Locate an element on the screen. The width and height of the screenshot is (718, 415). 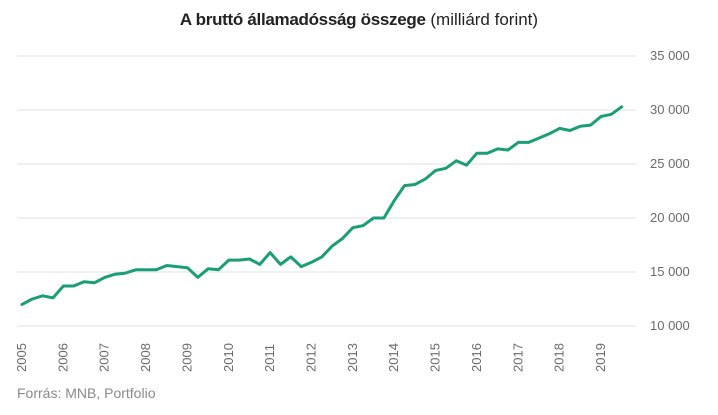
x-tick-label: 2019 is located at coordinates (600, 357).